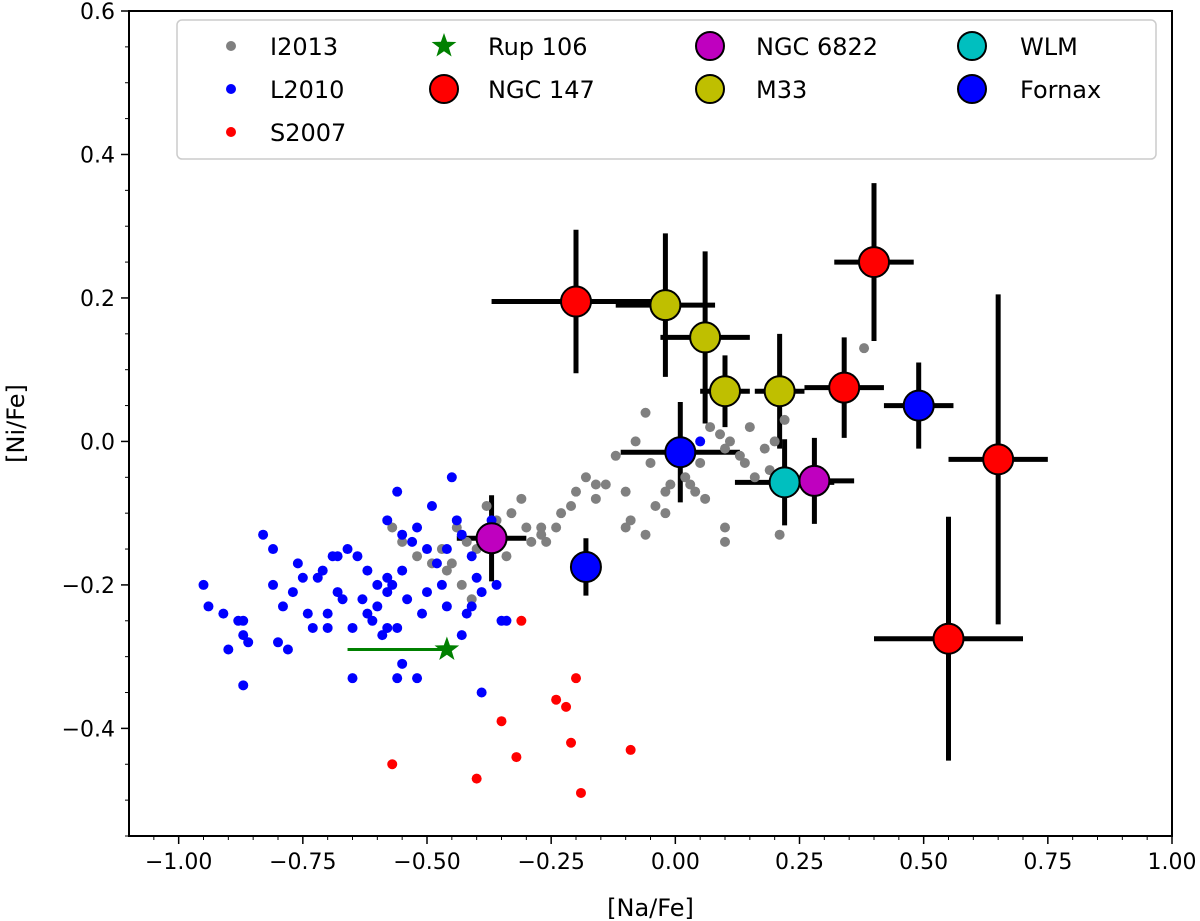 This screenshot has height=921, width=1200. I want to click on y-tick-label: 0.2, so click(97, 299).